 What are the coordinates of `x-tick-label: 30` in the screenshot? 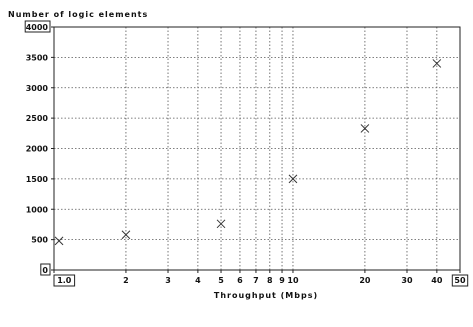 It's located at (407, 280).